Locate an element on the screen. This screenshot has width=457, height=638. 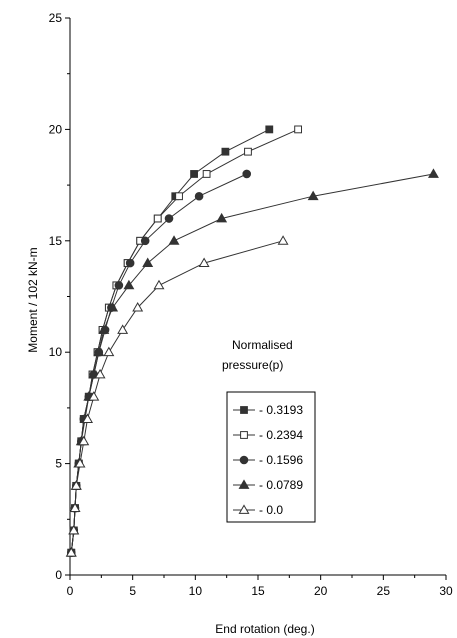
legend-title-line2: pressure(p) is located at coordinates (252, 365).